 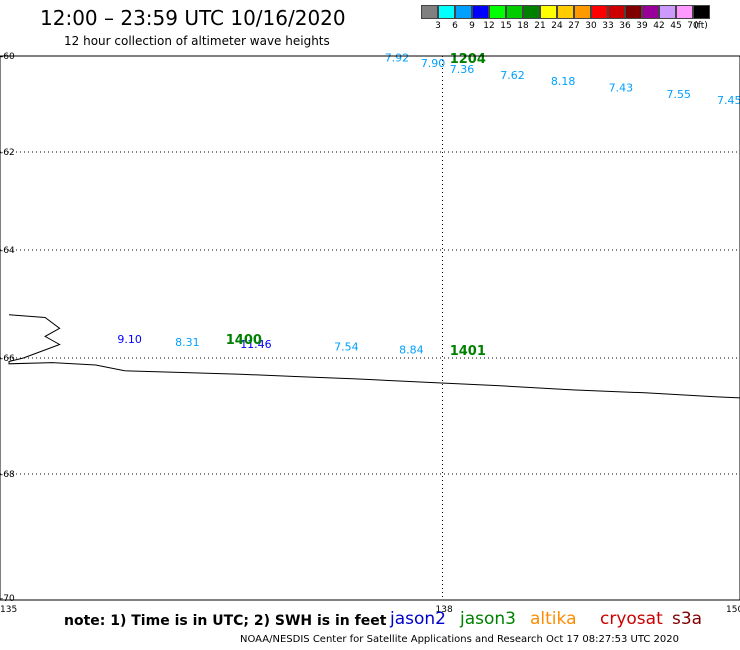 I want to click on legend-label: 70, so click(x=693, y=26).